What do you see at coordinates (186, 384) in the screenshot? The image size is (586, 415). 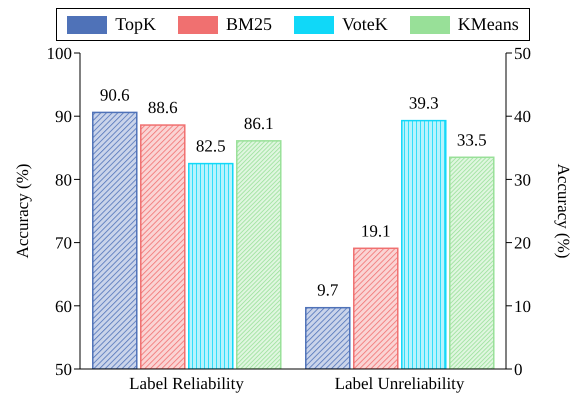 I see `x-tick-label: Label Reliability` at bounding box center [186, 384].